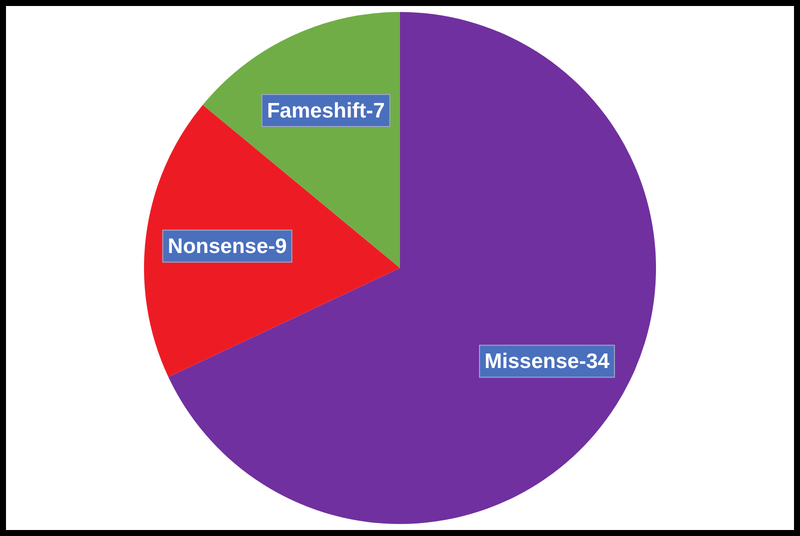 The height and width of the screenshot is (536, 800). What do you see at coordinates (325, 110) in the screenshot?
I see `slice-label: Fameshift-7` at bounding box center [325, 110].